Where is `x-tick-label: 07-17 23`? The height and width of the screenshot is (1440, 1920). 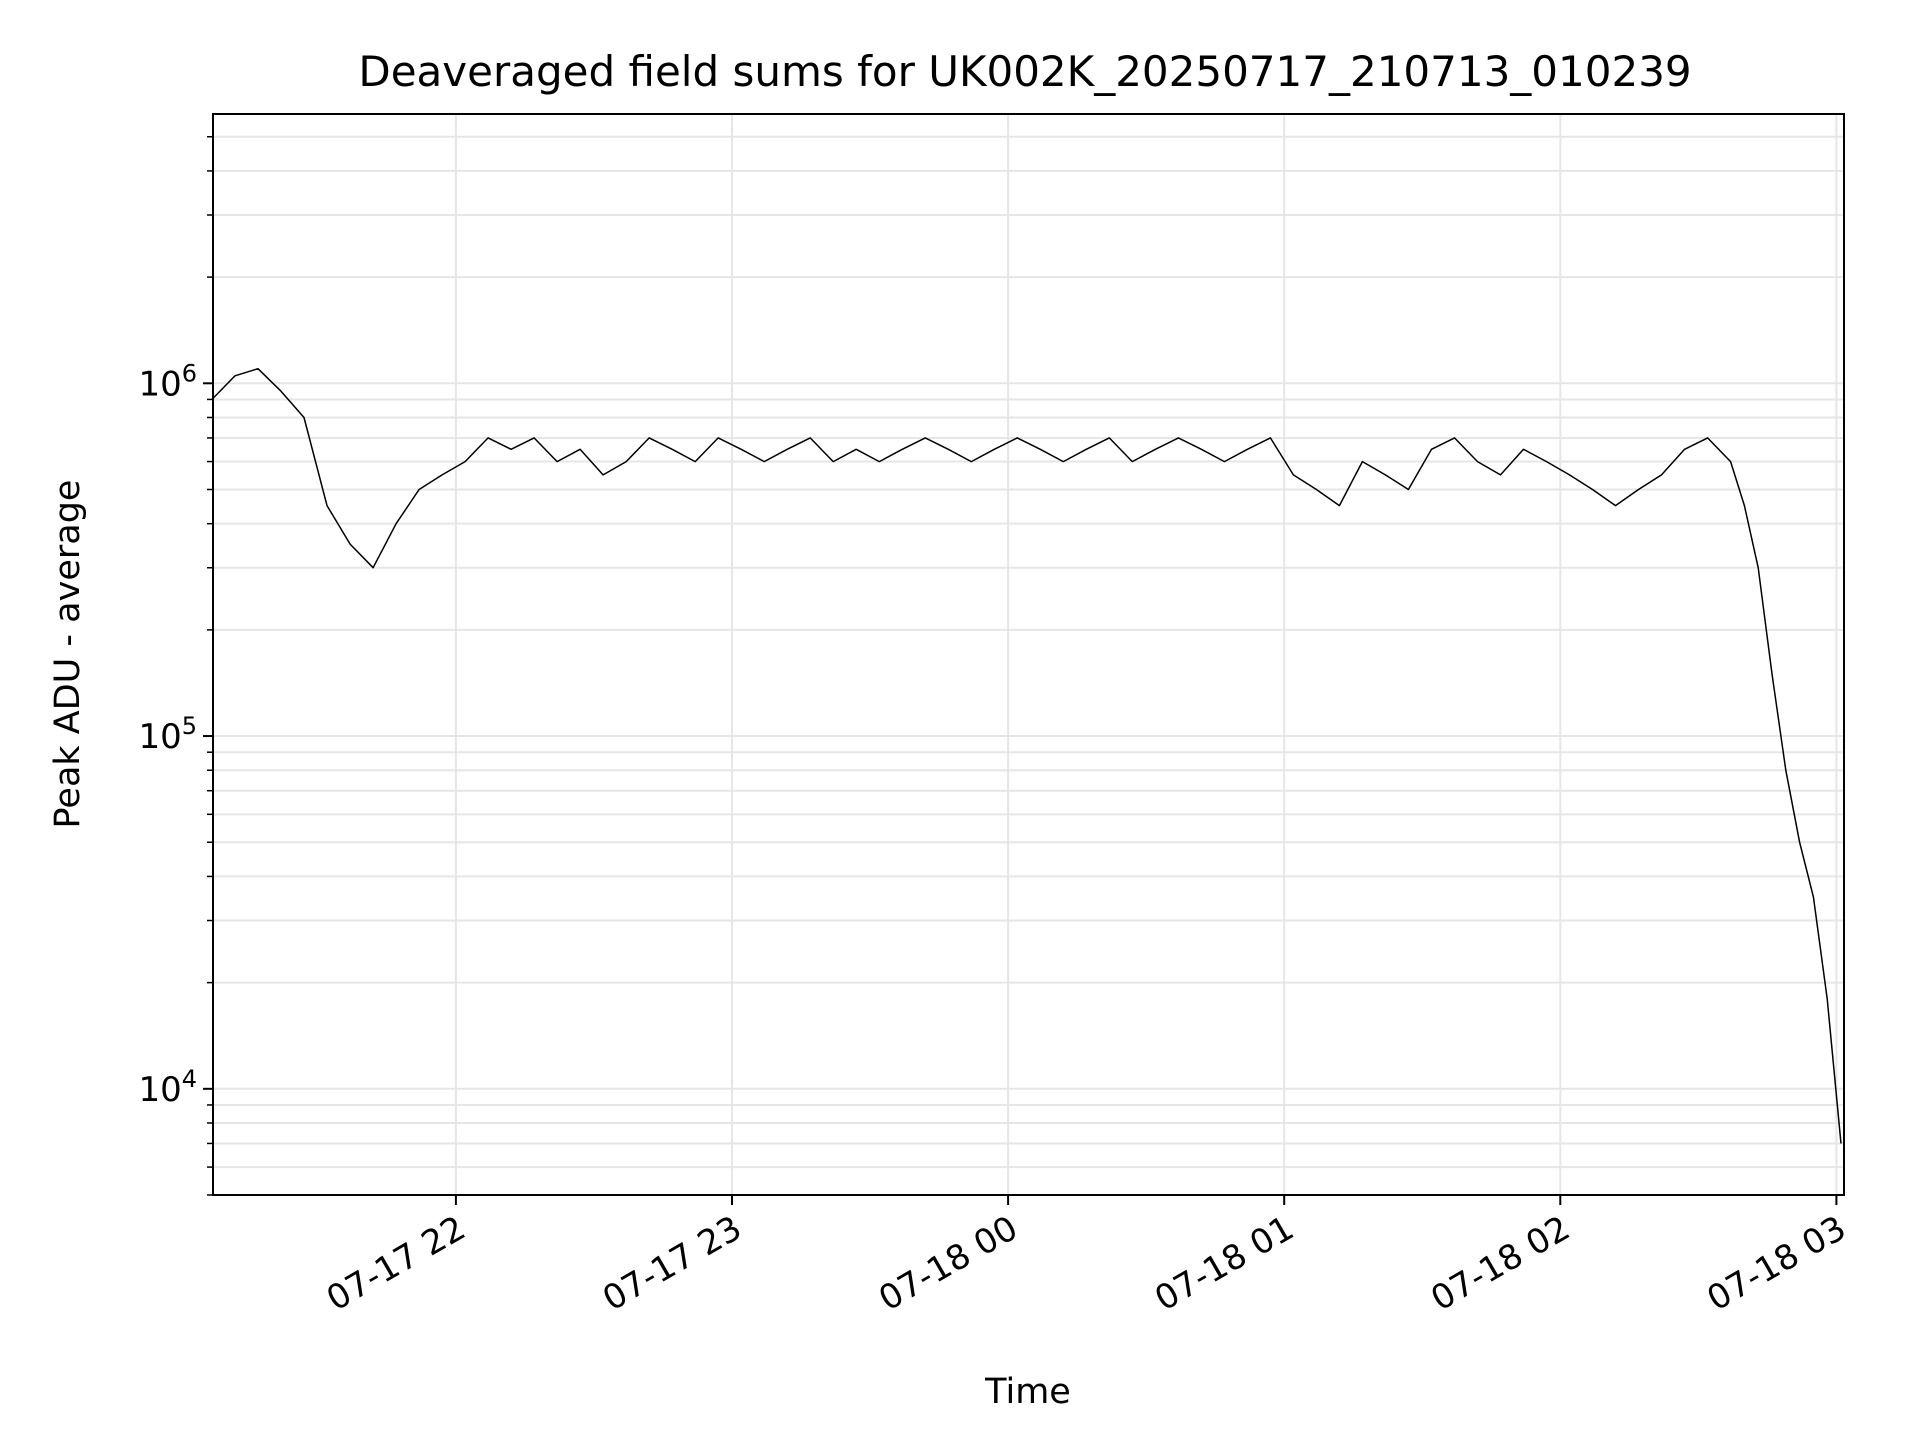 x-tick-label: 07-17 23 is located at coordinates (672, 1263).